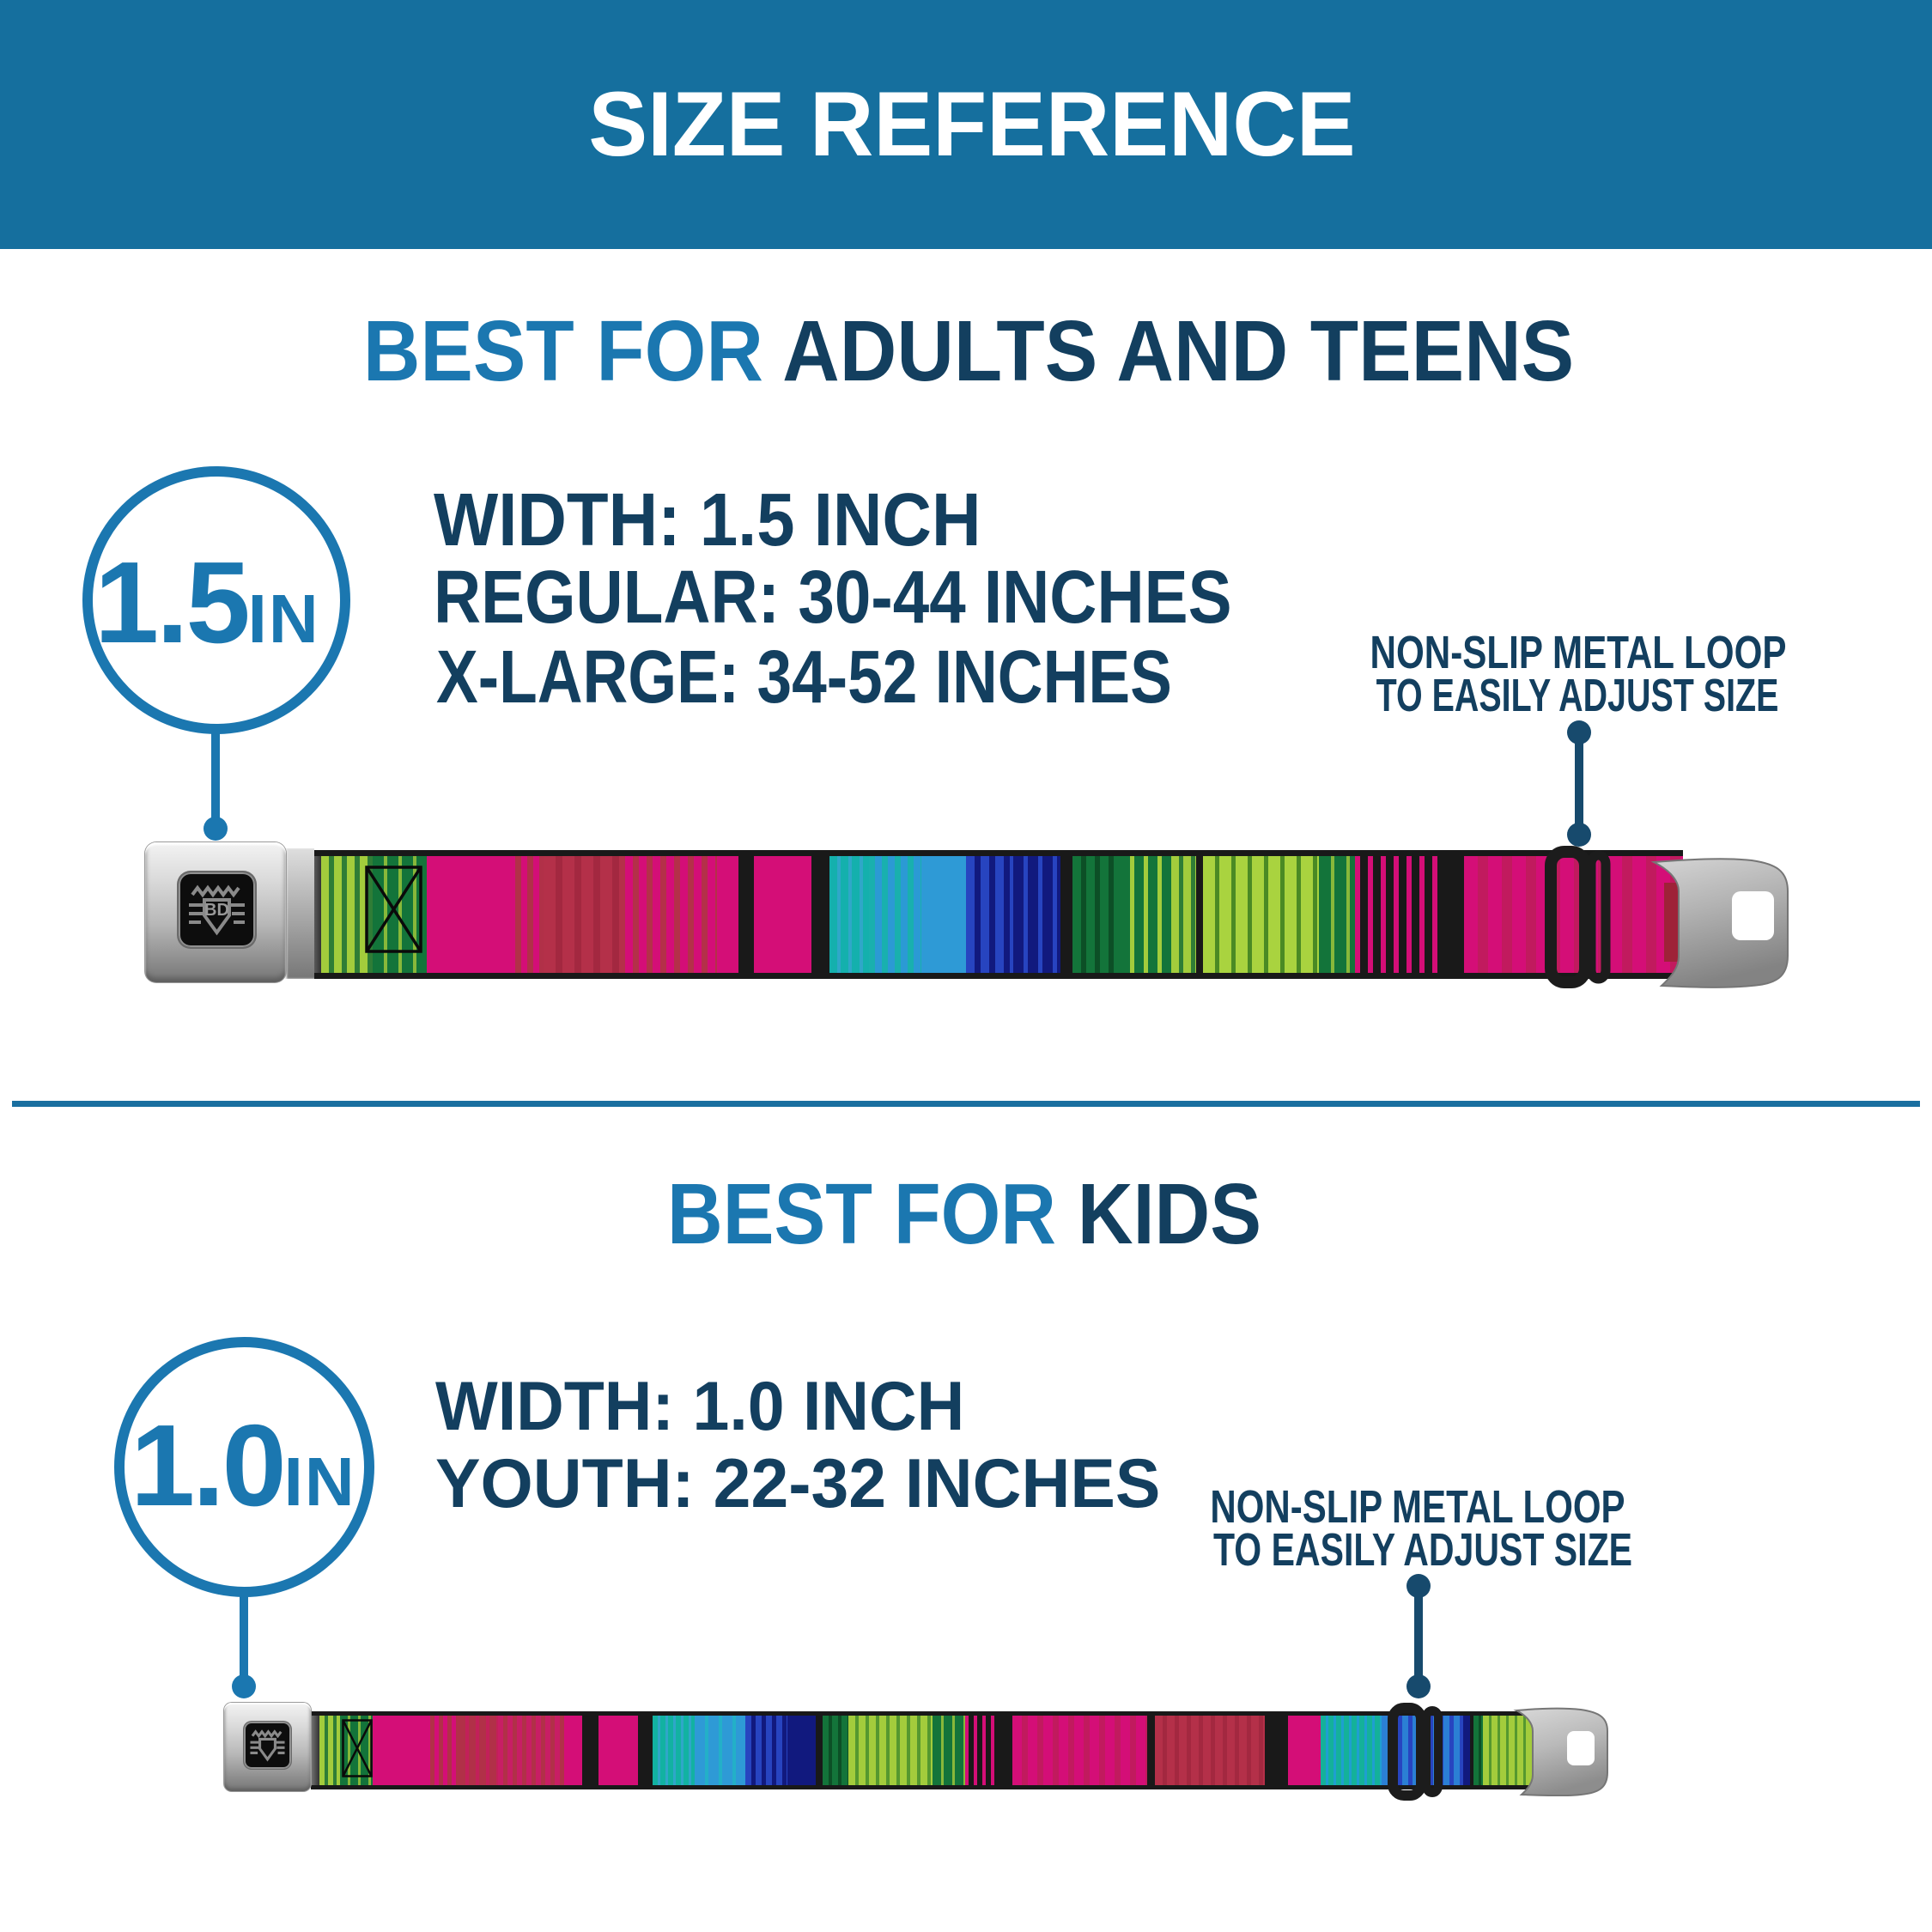  I want to click on svg-text: BD, so click(217, 910).